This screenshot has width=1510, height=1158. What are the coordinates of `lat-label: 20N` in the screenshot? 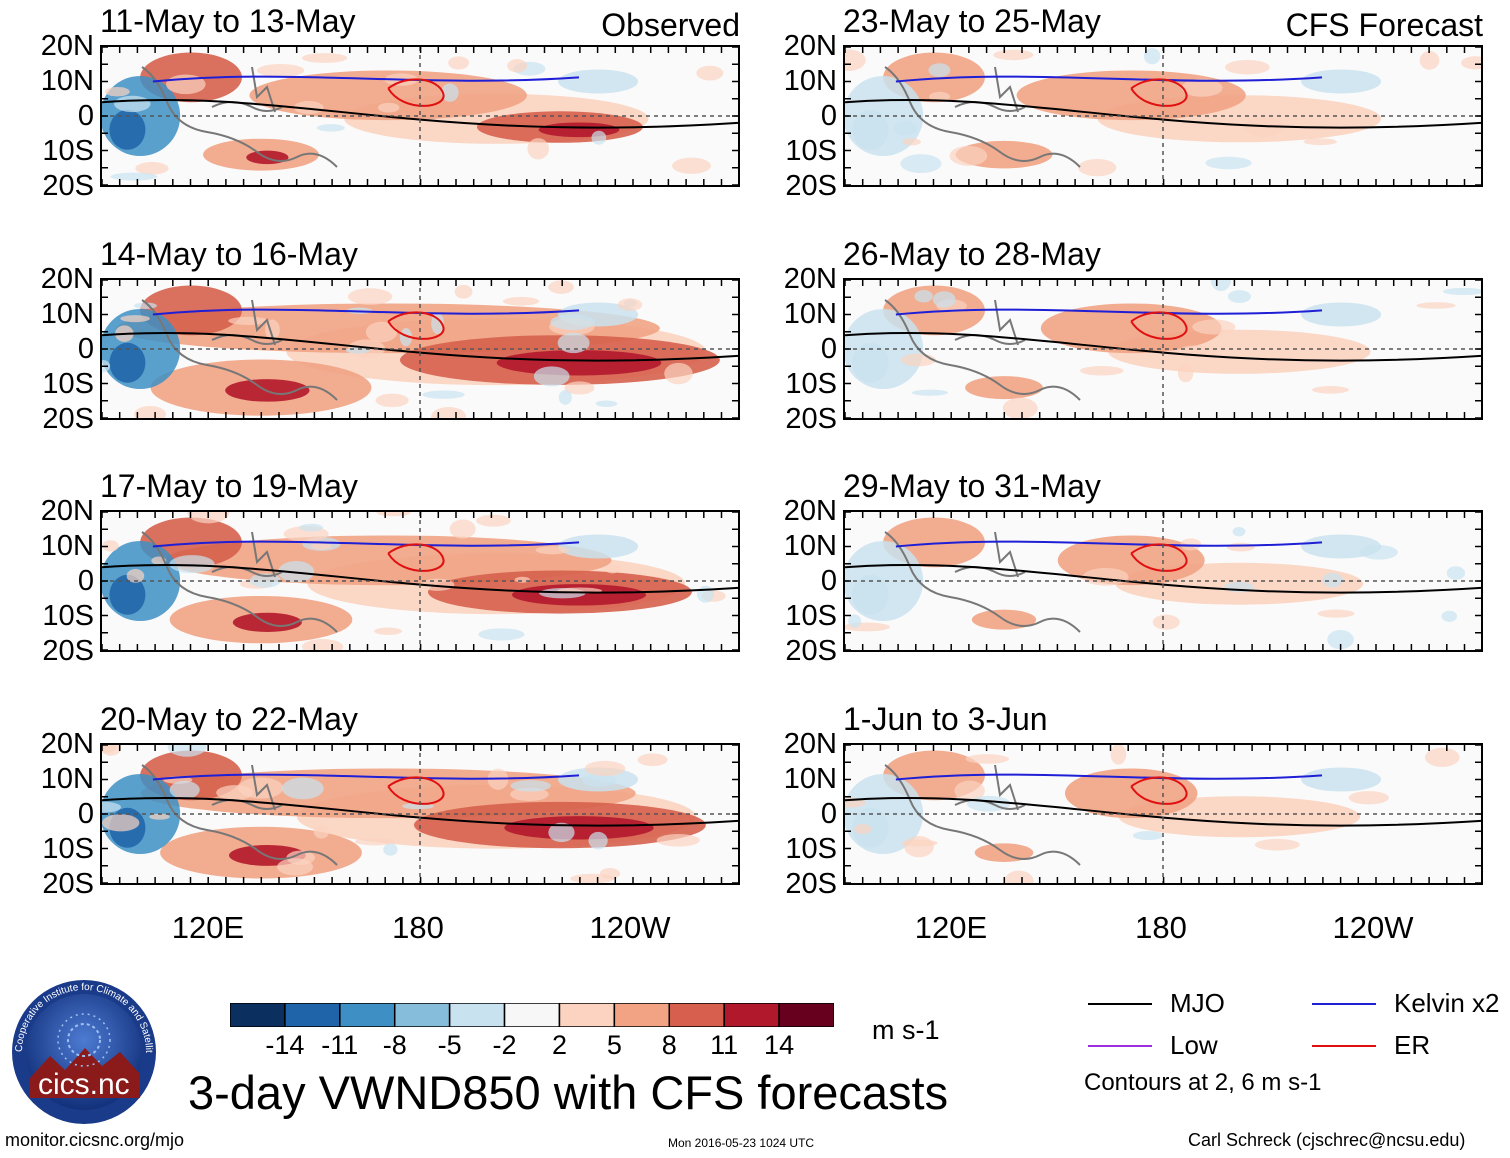 It's located at (810, 279).